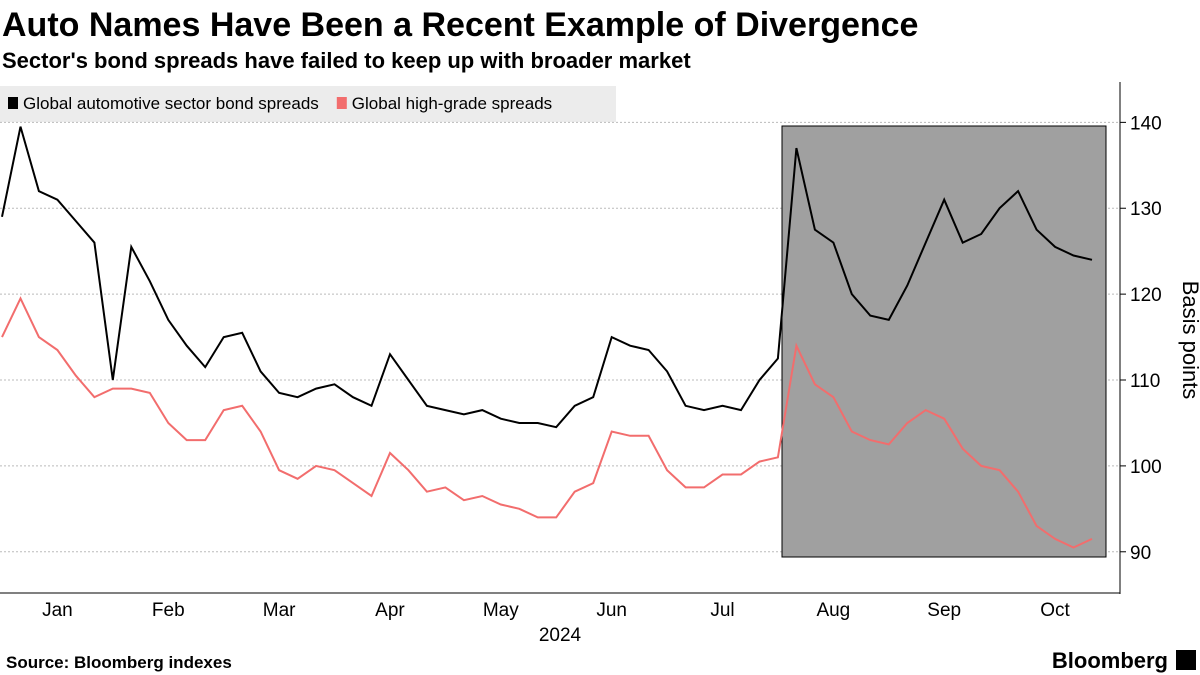 This screenshot has width=1200, height=675. I want to click on x-tick-label: Jan, so click(57, 610).